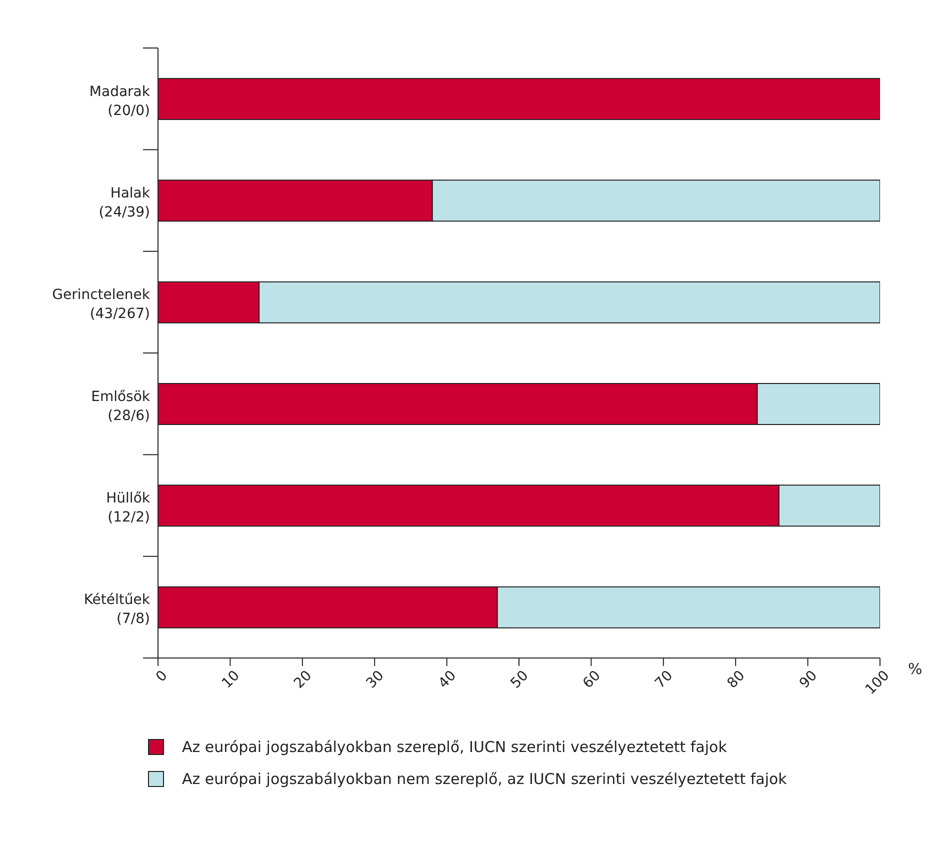 The height and width of the screenshot is (842, 952). What do you see at coordinates (121, 406) in the screenshot?
I see `y-tick-label: Emlősök (28/6)` at bounding box center [121, 406].